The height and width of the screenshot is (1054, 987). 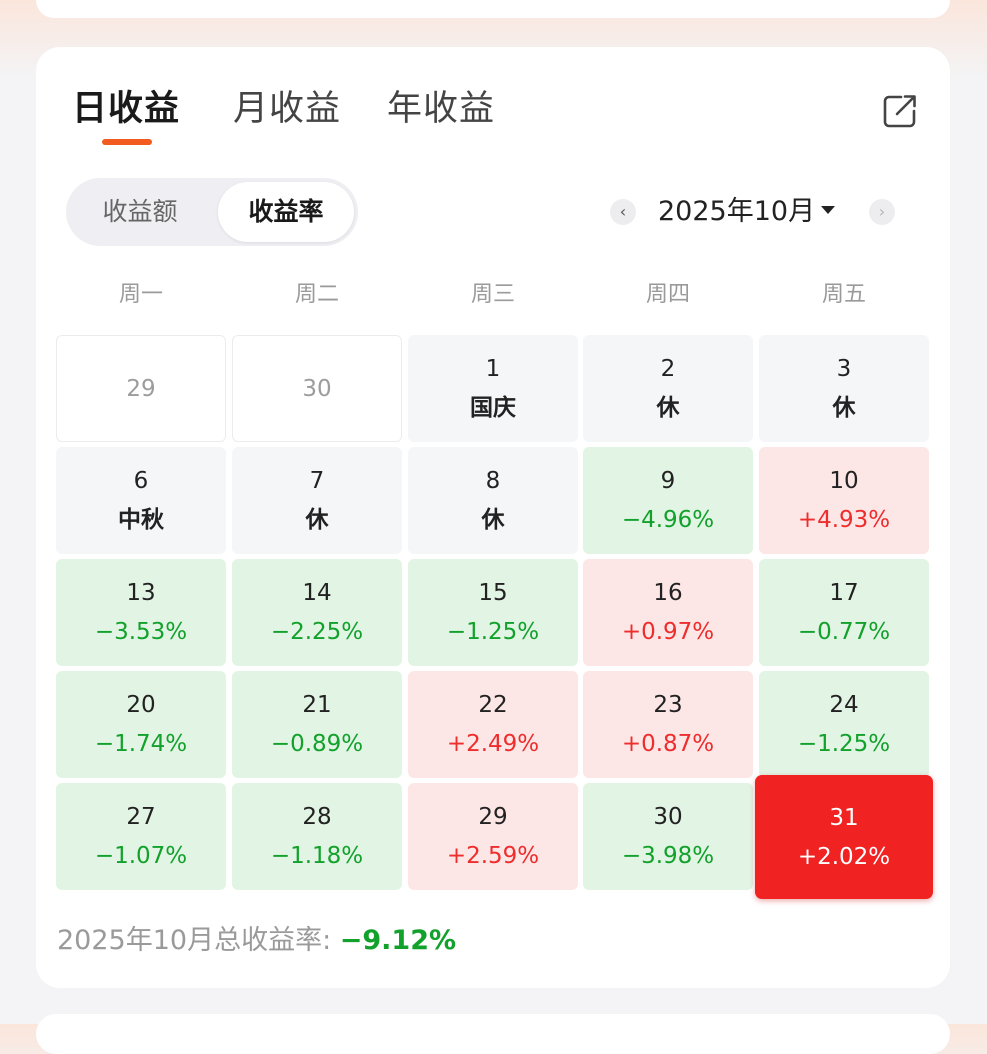 I want to click on day-return: −0.77%, so click(x=844, y=632).